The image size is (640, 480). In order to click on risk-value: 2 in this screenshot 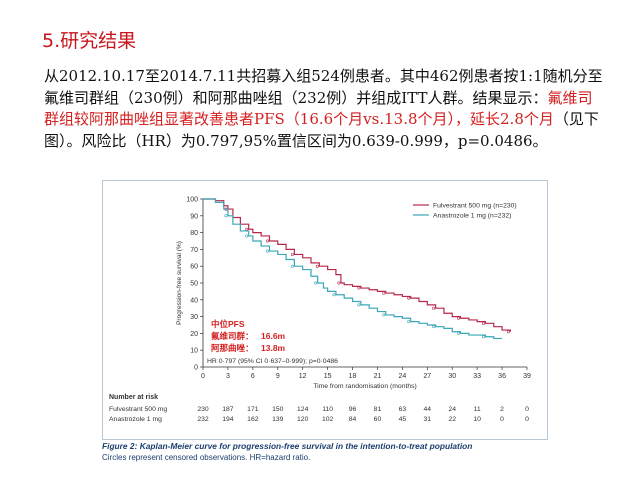, I will do `click(502, 409)`.